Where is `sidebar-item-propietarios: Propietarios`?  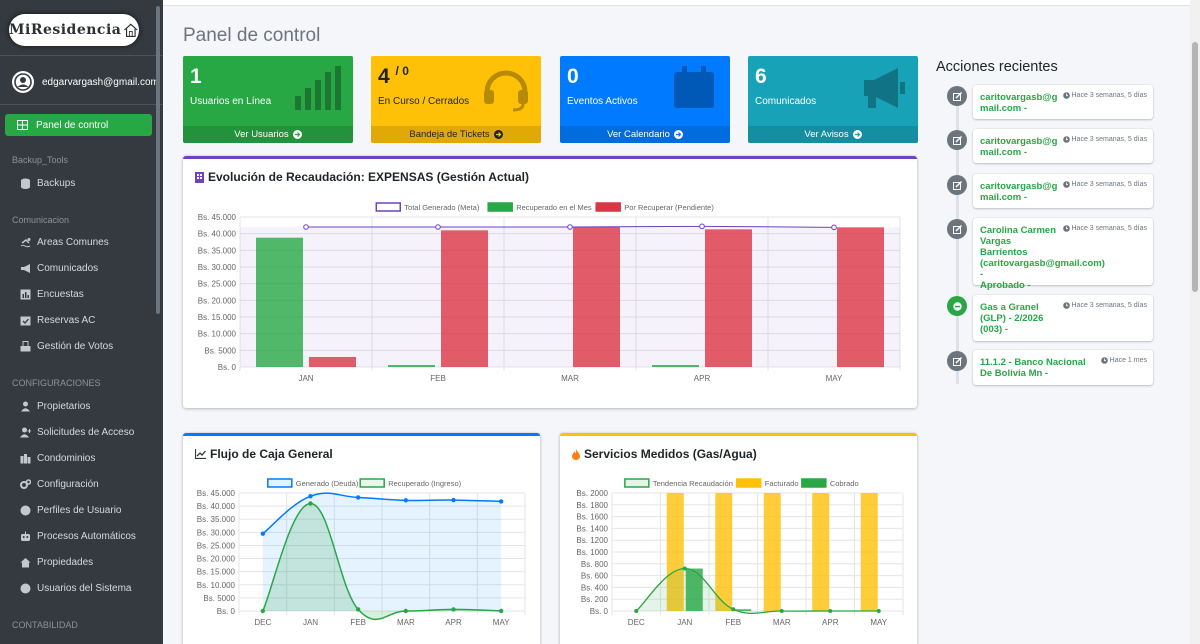 sidebar-item-propietarios: Propietarios is located at coordinates (54, 406).